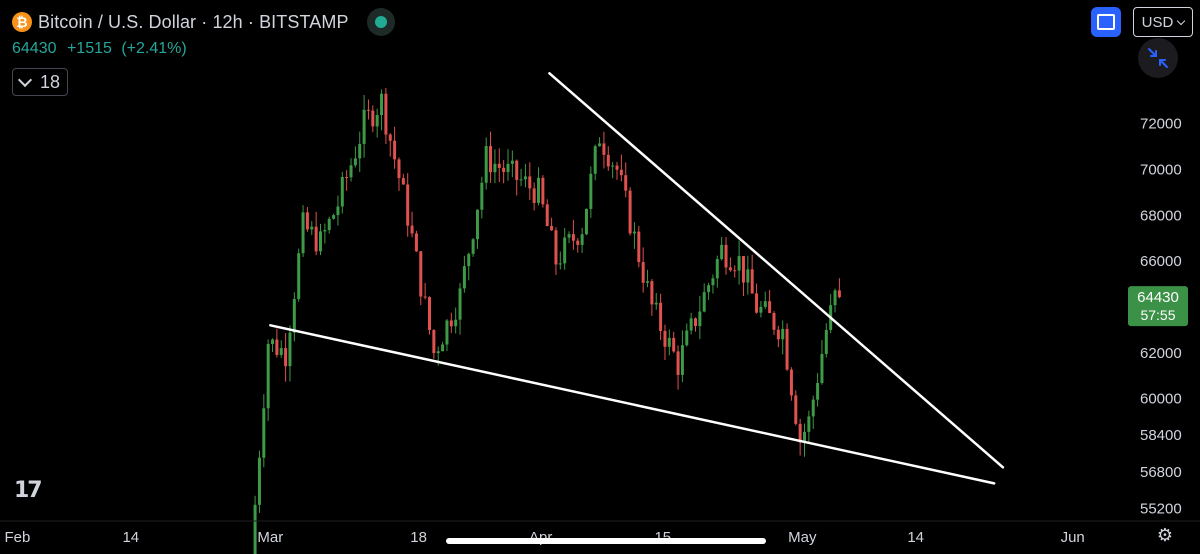 The height and width of the screenshot is (554, 1200). Describe the element at coordinates (1157, 22) in the screenshot. I see `currency-label: USD` at that location.